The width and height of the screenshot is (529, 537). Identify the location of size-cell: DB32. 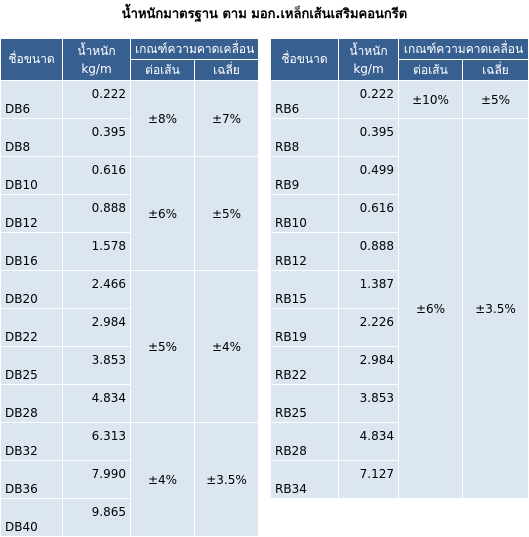
(31, 441).